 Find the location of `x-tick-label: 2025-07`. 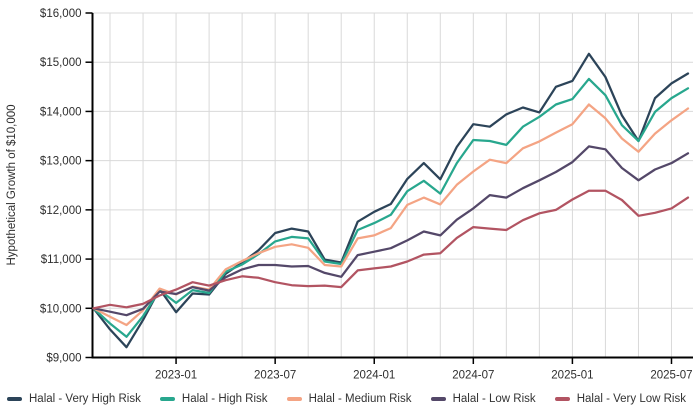

x-tick-label: 2025-07 is located at coordinates (671, 376).